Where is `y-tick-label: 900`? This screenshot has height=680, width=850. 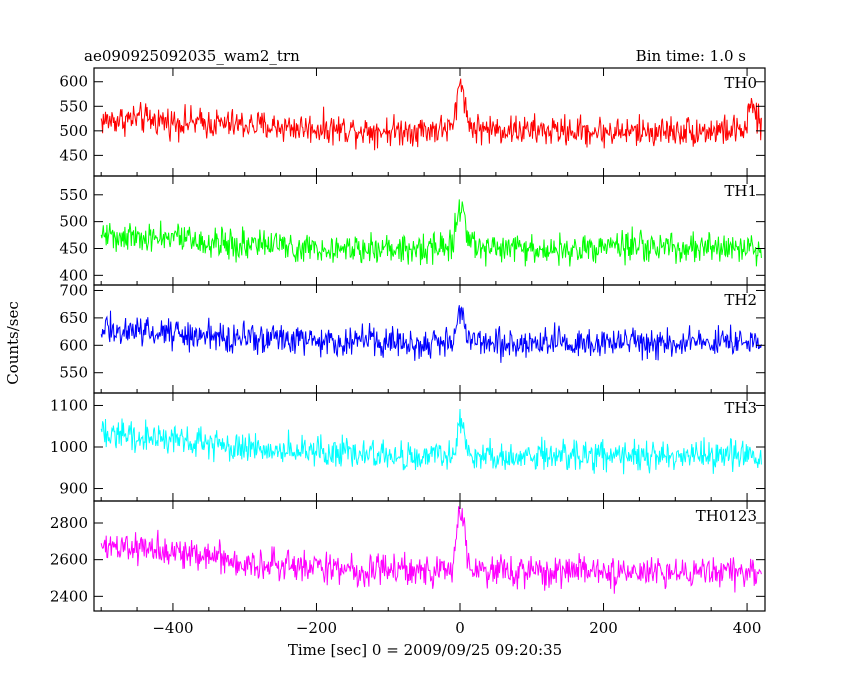
y-tick-label: 900 is located at coordinates (73, 489).